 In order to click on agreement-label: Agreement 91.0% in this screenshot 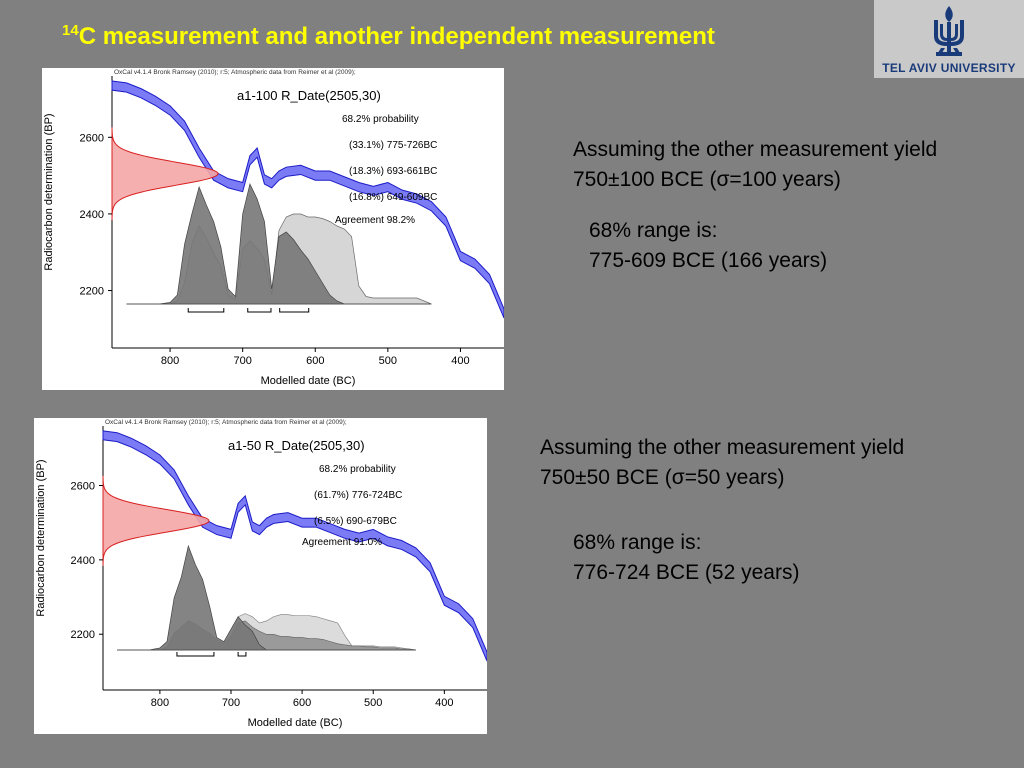, I will do `click(342, 542)`.